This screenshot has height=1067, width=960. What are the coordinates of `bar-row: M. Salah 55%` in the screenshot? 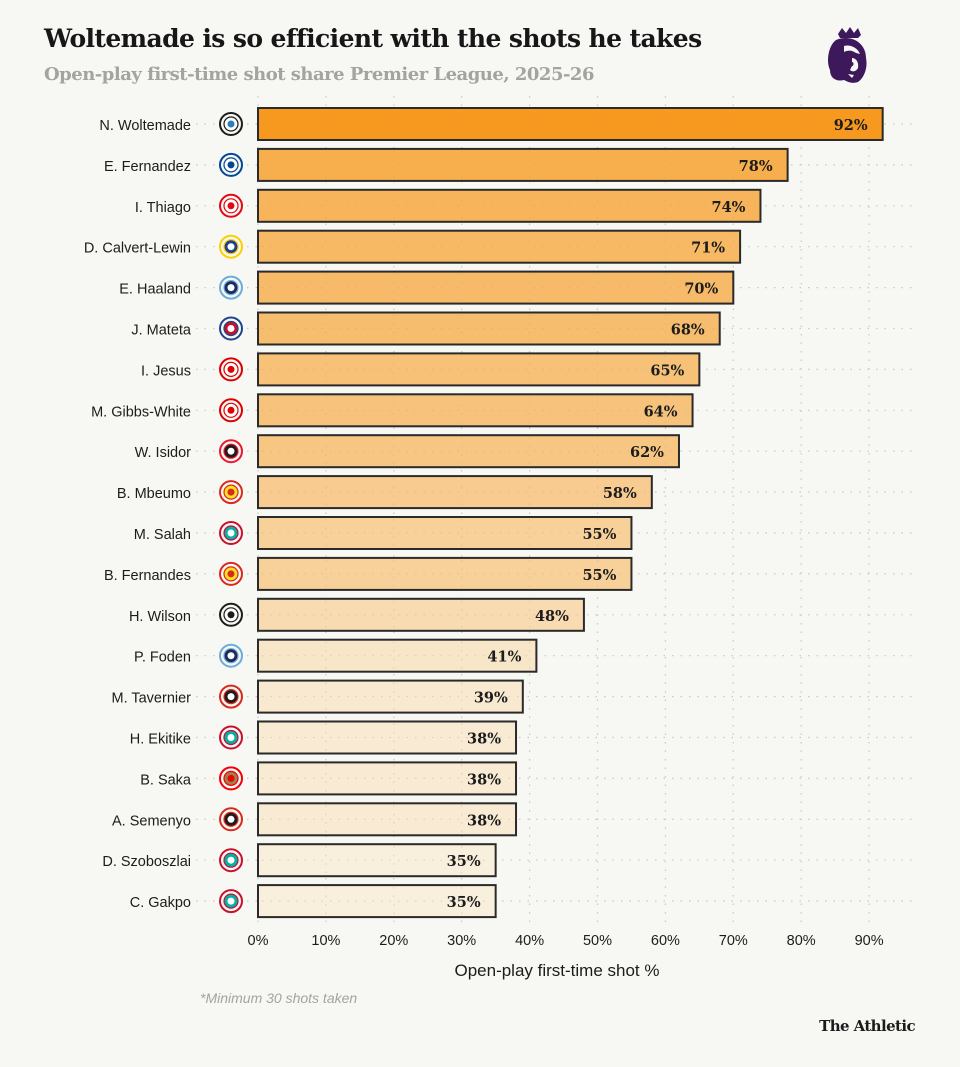 It's located at (383, 533).